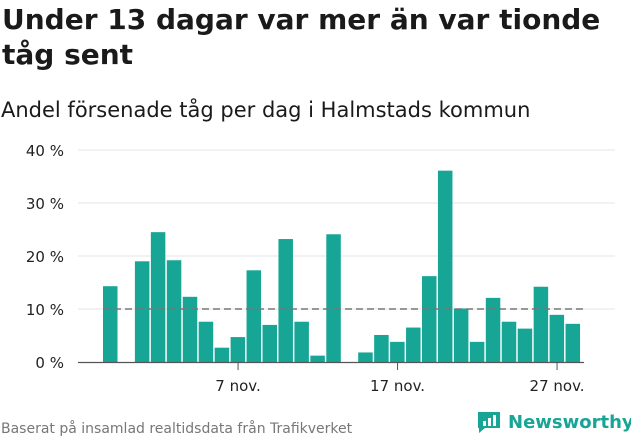  What do you see at coordinates (45, 310) in the screenshot?
I see `y-tick-label: 10 %` at bounding box center [45, 310].